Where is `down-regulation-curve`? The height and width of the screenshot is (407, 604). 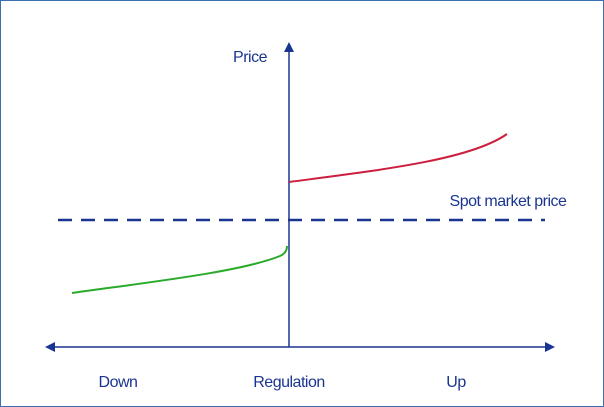
down-regulation-curve is located at coordinates (179, 269).